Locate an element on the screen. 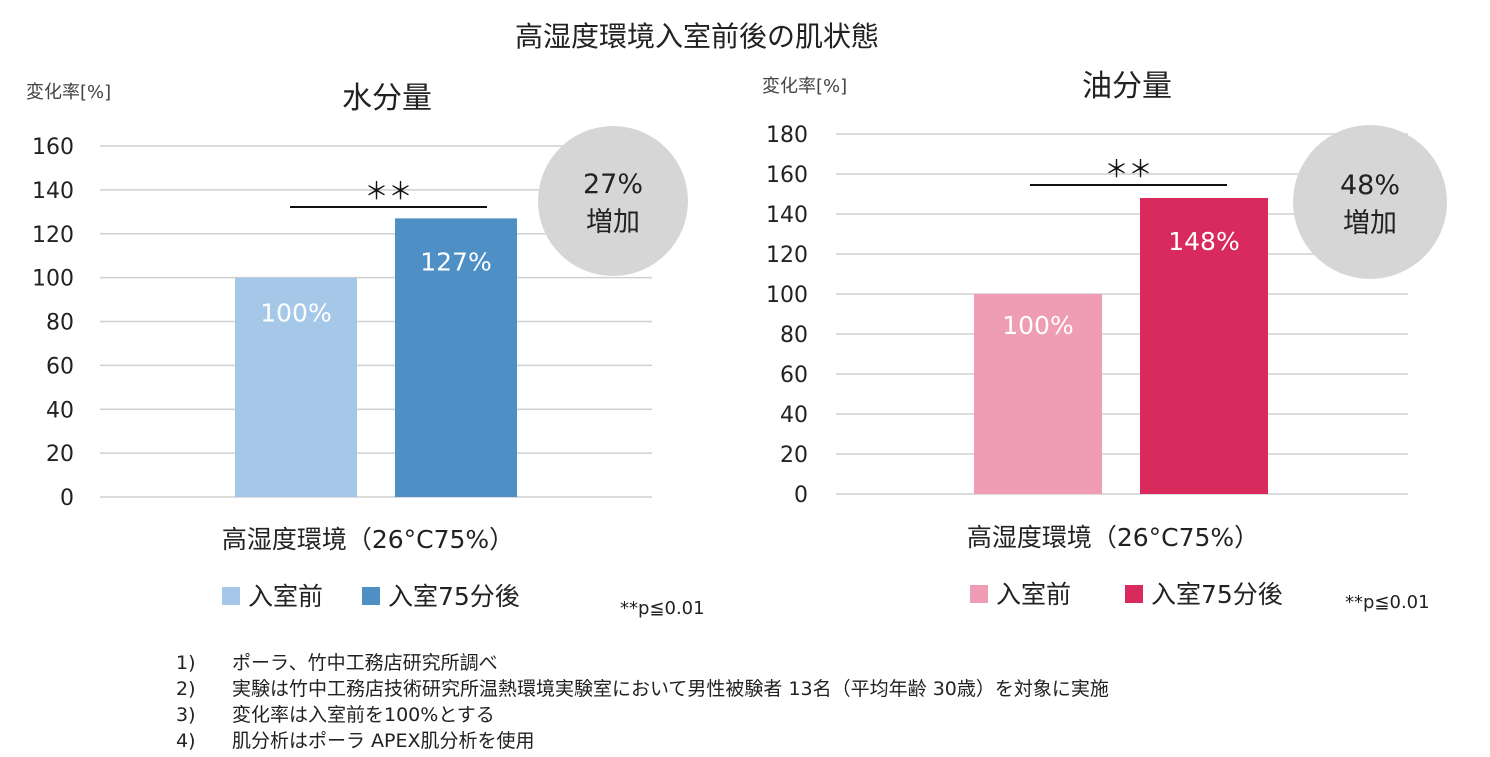 The height and width of the screenshot is (757, 1490). data-label: 148% is located at coordinates (1203, 241).